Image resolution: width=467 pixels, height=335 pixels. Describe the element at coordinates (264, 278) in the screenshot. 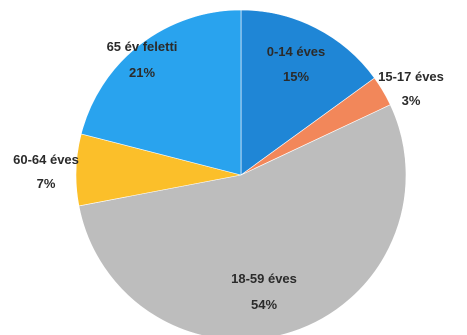

I see `slice-label-18-59: 18-59 éves` at that location.